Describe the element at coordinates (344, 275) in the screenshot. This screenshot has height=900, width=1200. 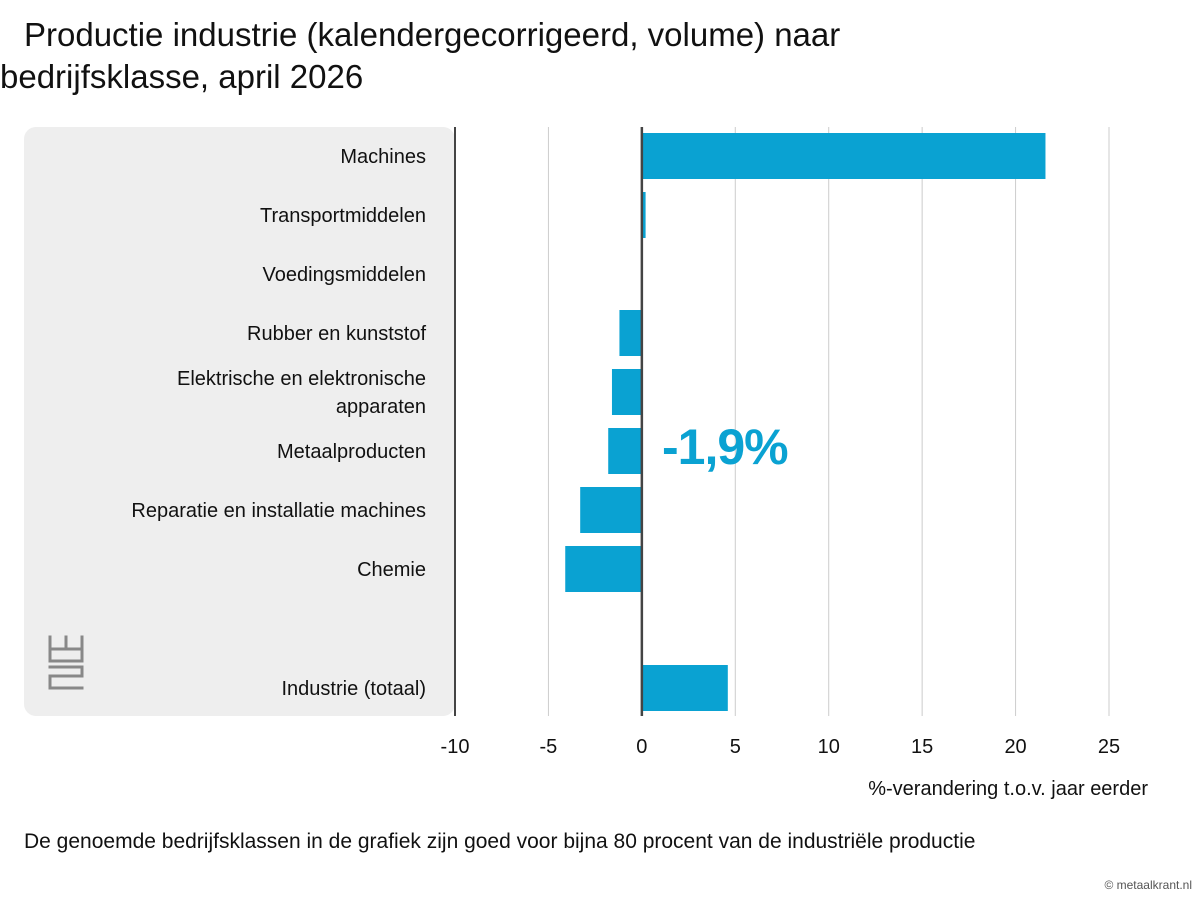
I see `category-label: Voedingsmiddelen` at that location.